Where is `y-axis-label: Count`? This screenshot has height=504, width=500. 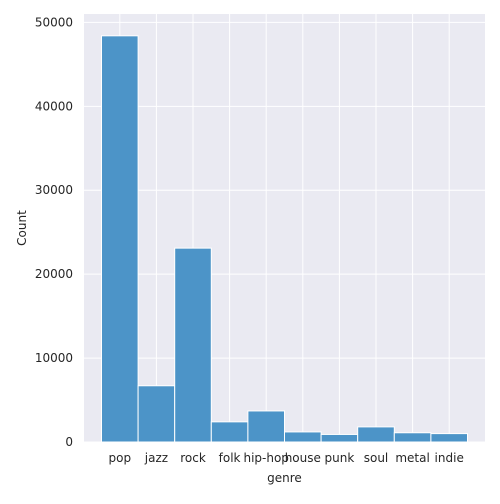
y-axis-label: Count is located at coordinates (22, 228).